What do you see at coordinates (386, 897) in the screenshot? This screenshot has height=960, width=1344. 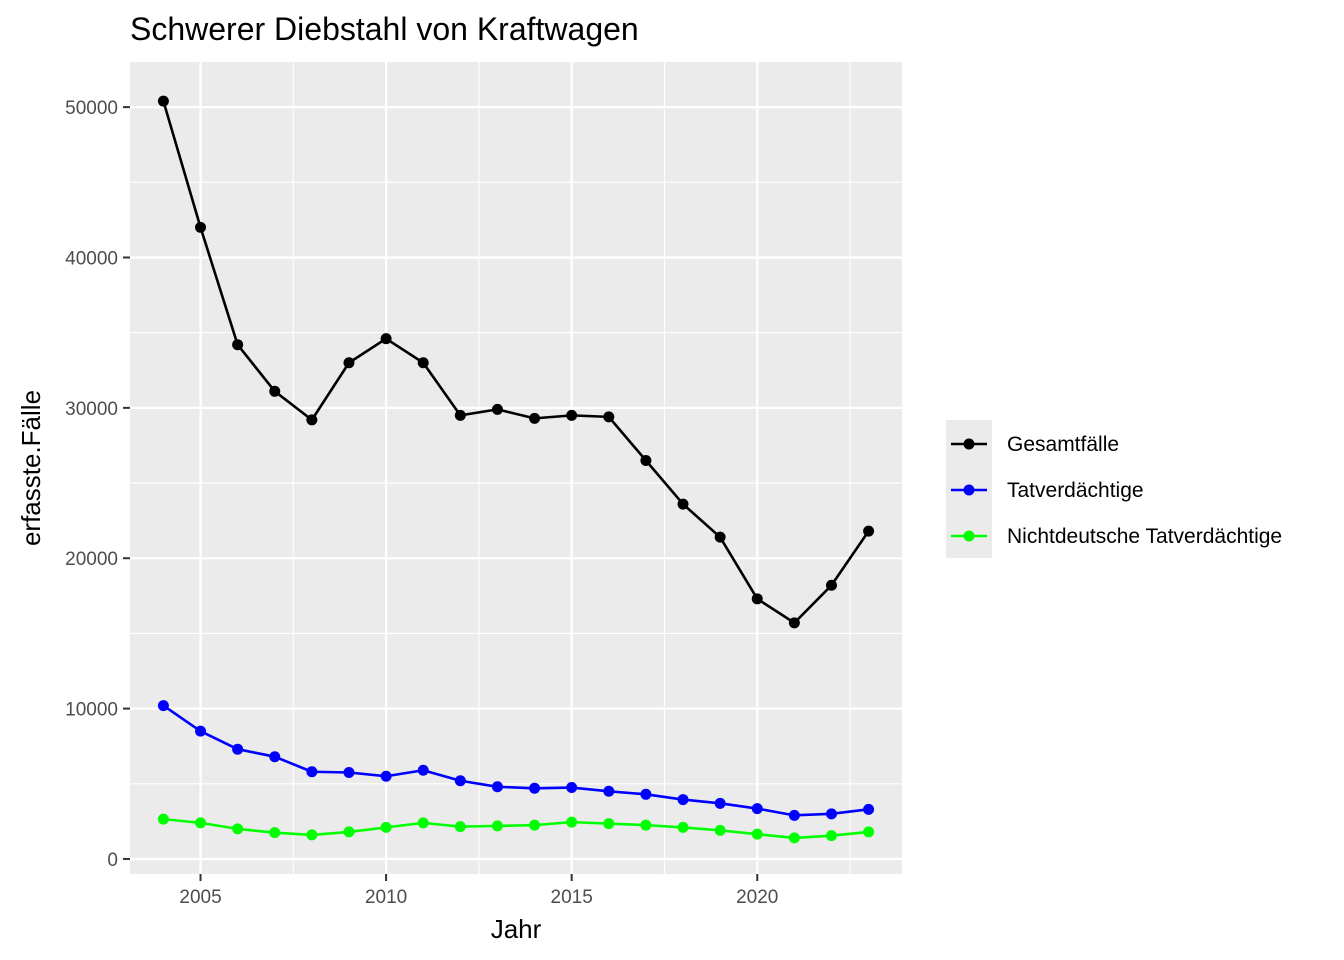 I see `x-tick-label: 2010` at bounding box center [386, 897].